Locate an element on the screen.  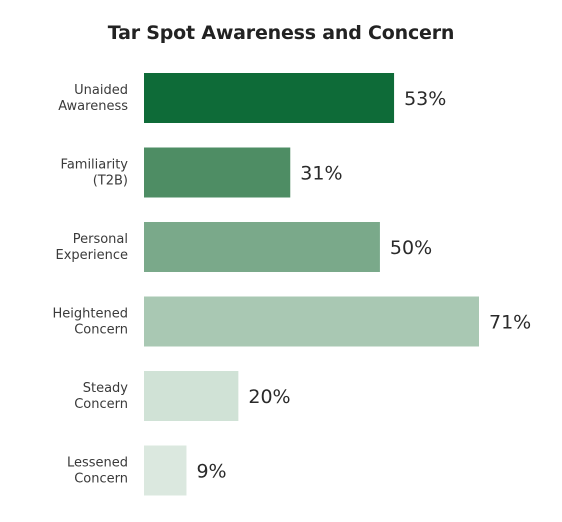
value-label-4: 20% is located at coordinates (269, 397).